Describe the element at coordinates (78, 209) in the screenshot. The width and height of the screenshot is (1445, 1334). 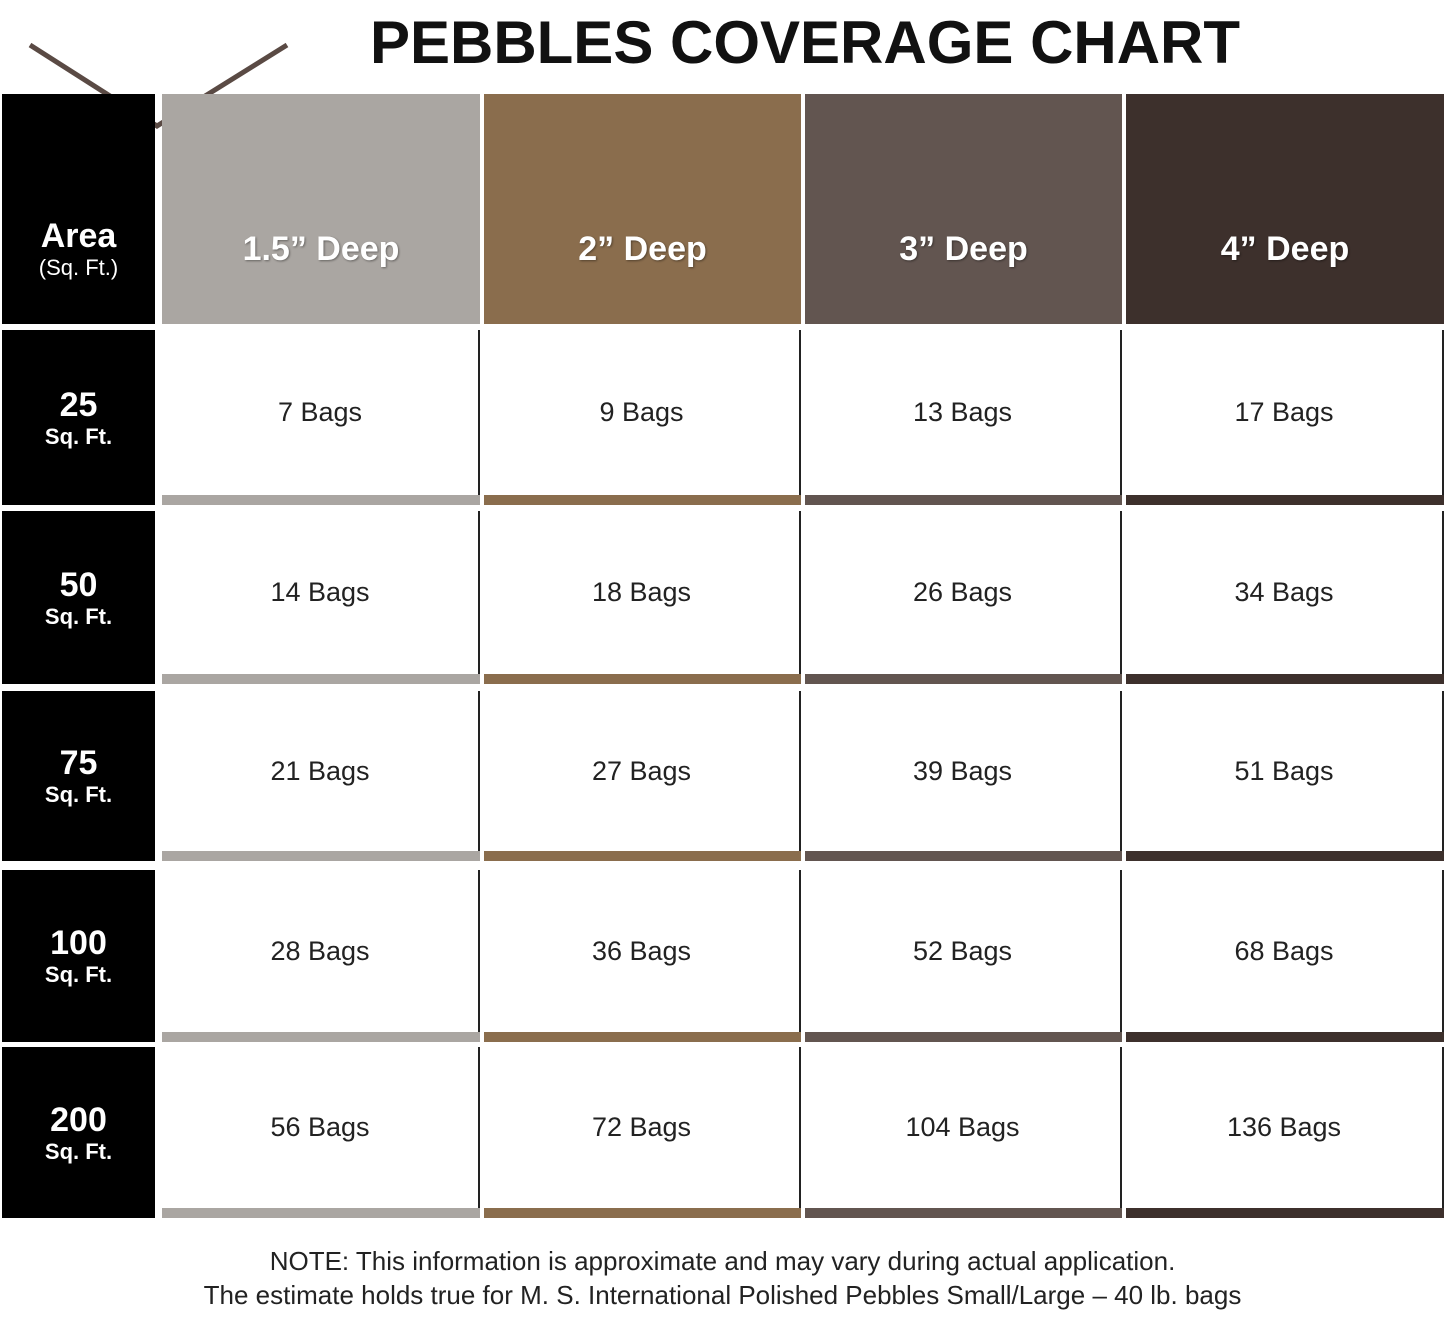
I see `corner-cell: Area (Sq. Ft.)` at that location.